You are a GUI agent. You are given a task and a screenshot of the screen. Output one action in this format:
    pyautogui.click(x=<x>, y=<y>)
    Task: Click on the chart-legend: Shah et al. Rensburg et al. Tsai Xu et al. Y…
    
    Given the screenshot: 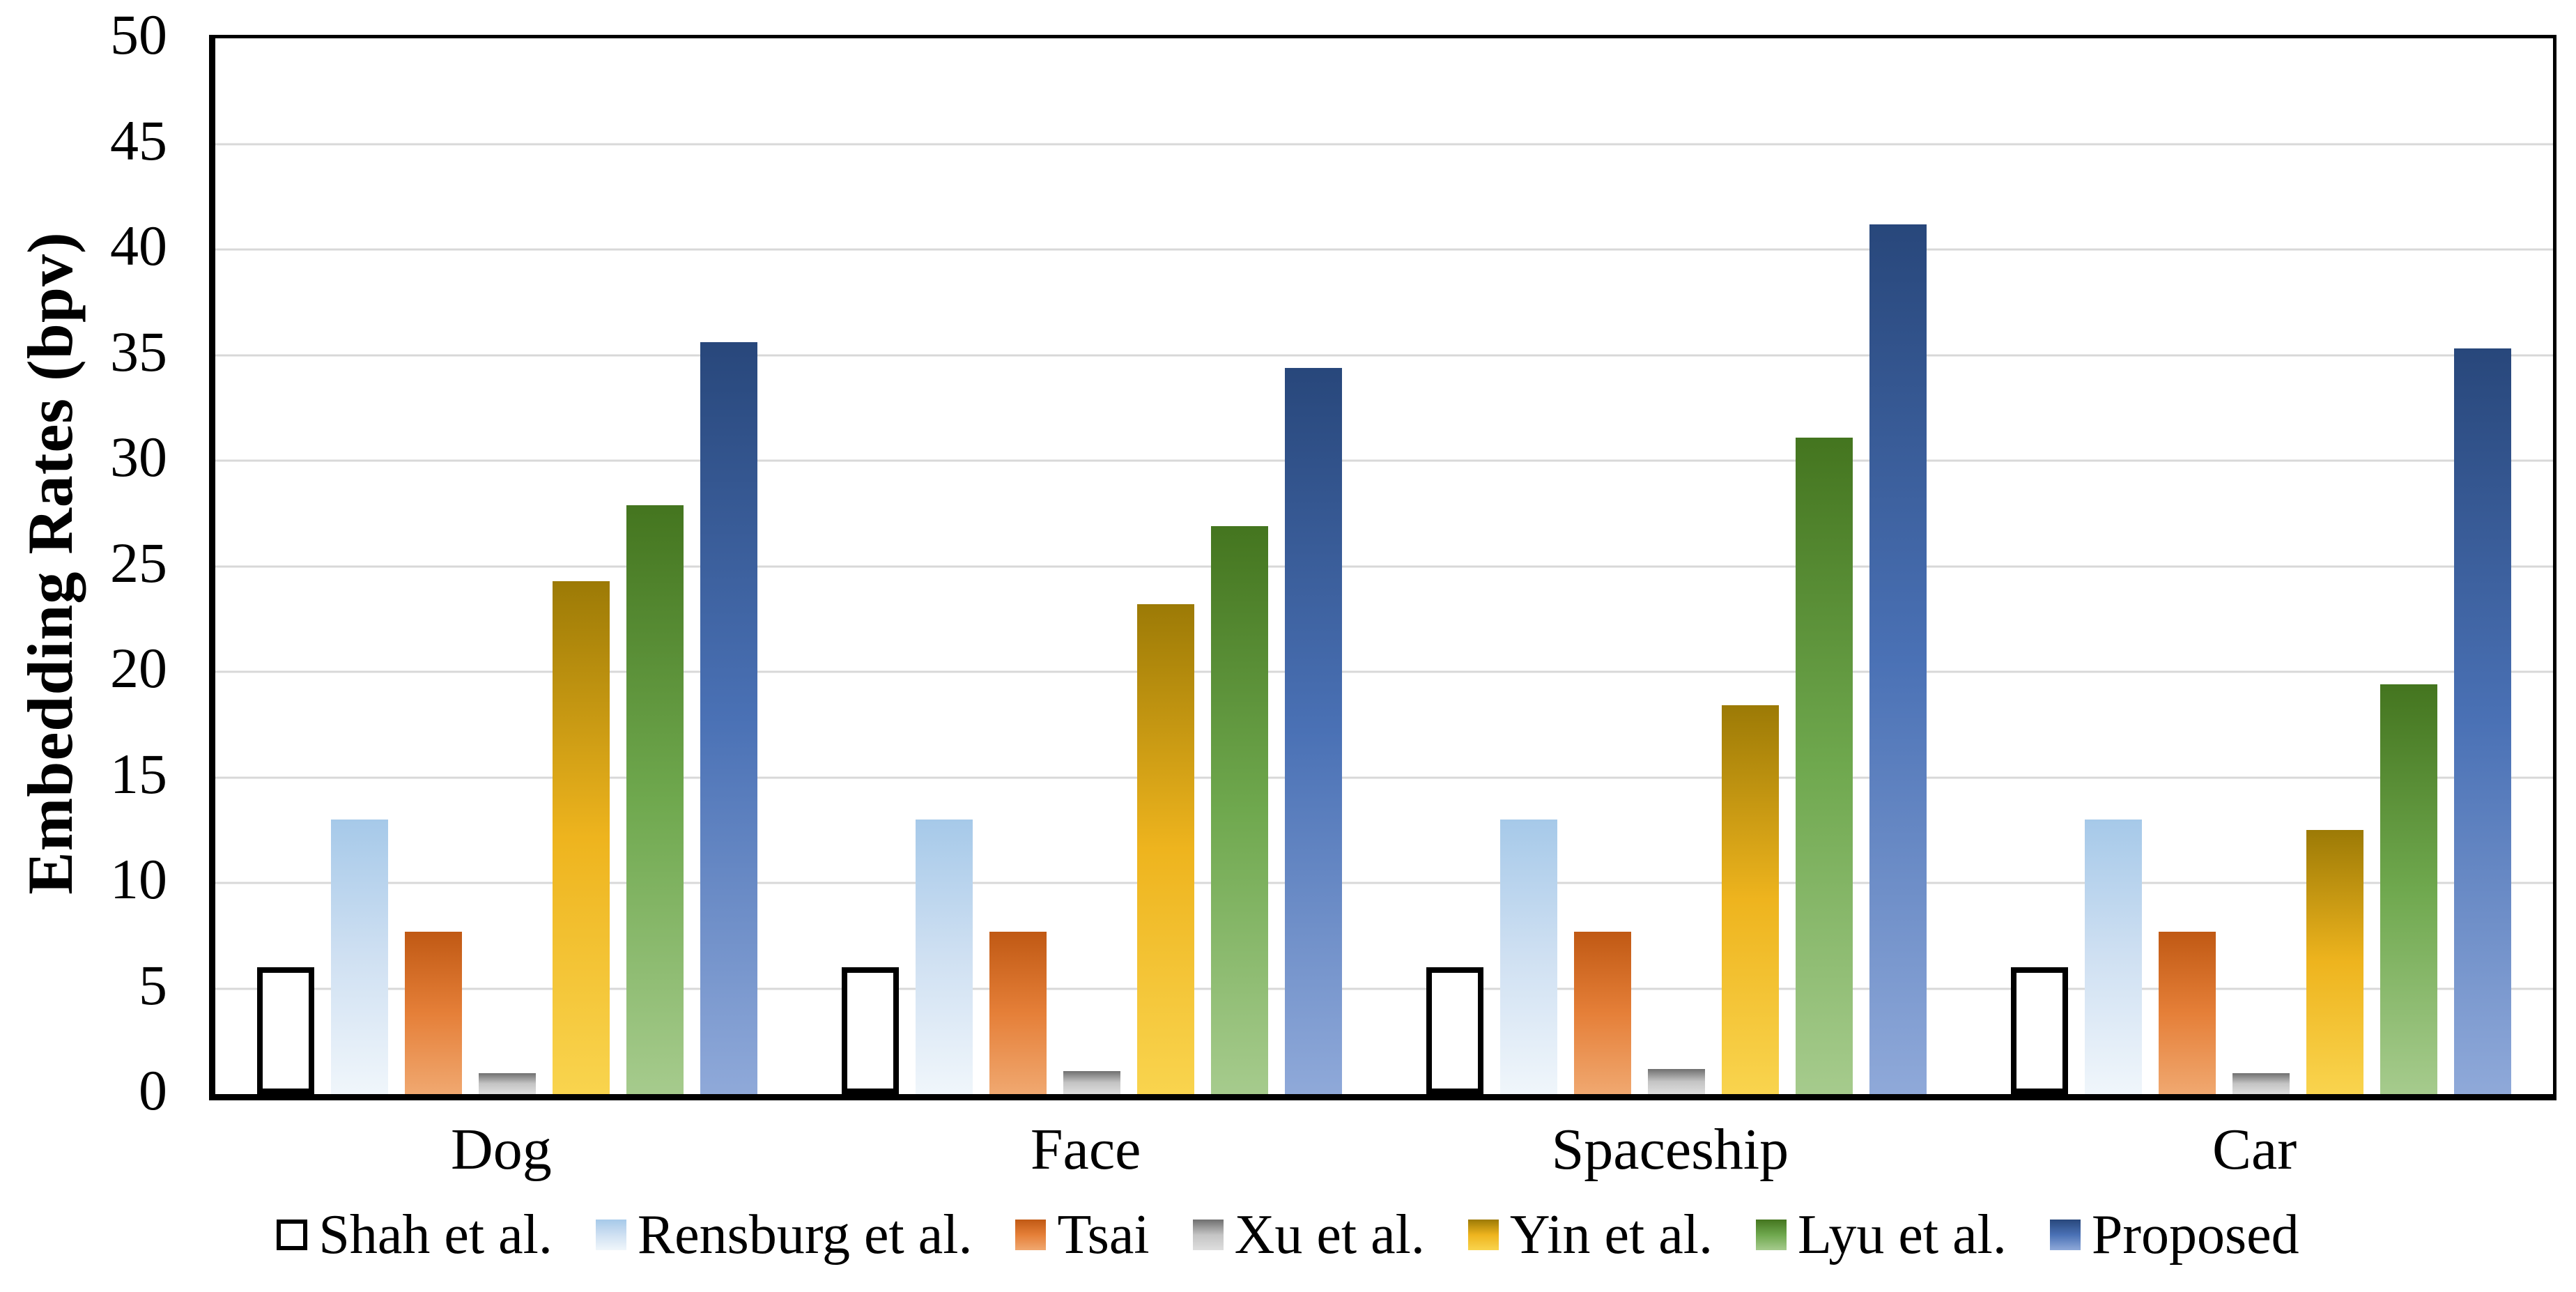 What is the action you would take?
    pyautogui.click(x=1288, y=1235)
    